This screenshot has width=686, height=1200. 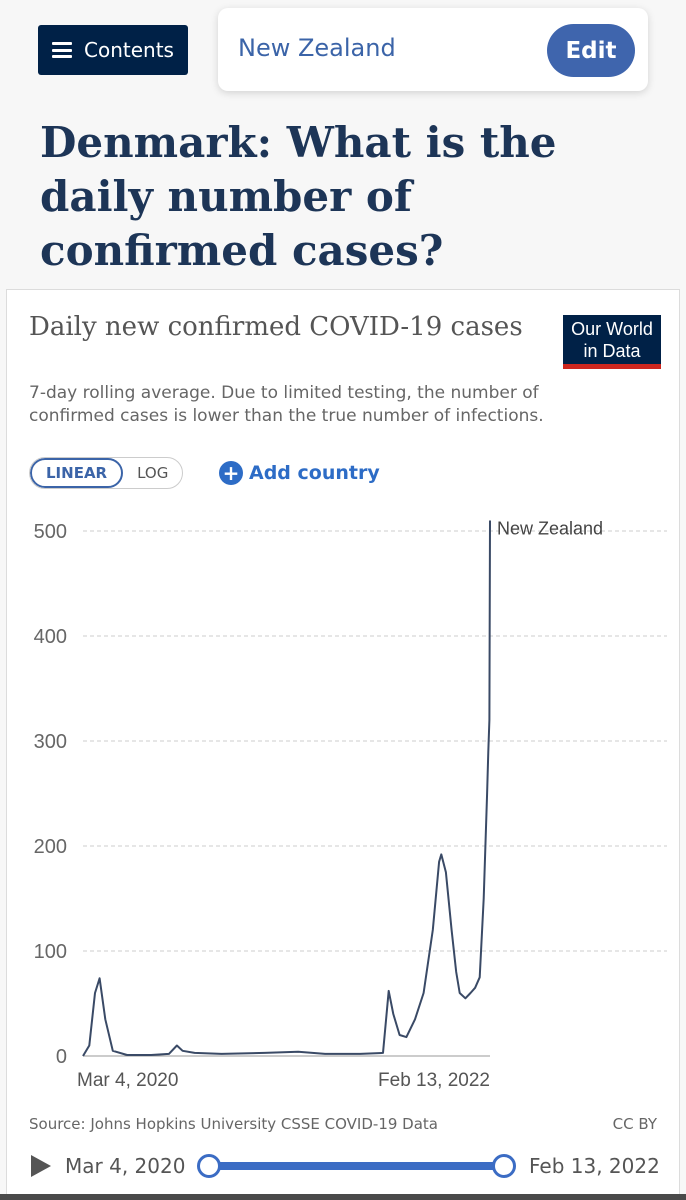 What do you see at coordinates (41, 1166) in the screenshot?
I see `play-icon` at bounding box center [41, 1166].